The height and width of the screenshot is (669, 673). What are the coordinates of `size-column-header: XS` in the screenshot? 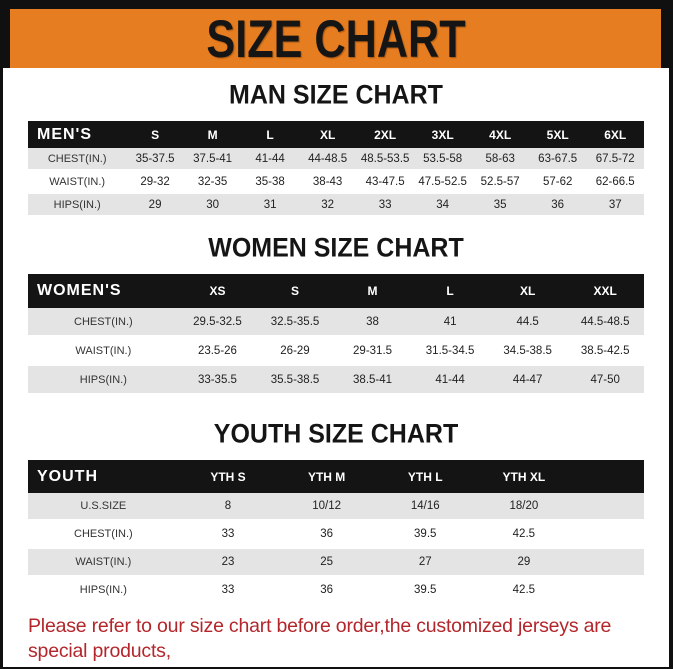 It's located at (217, 291).